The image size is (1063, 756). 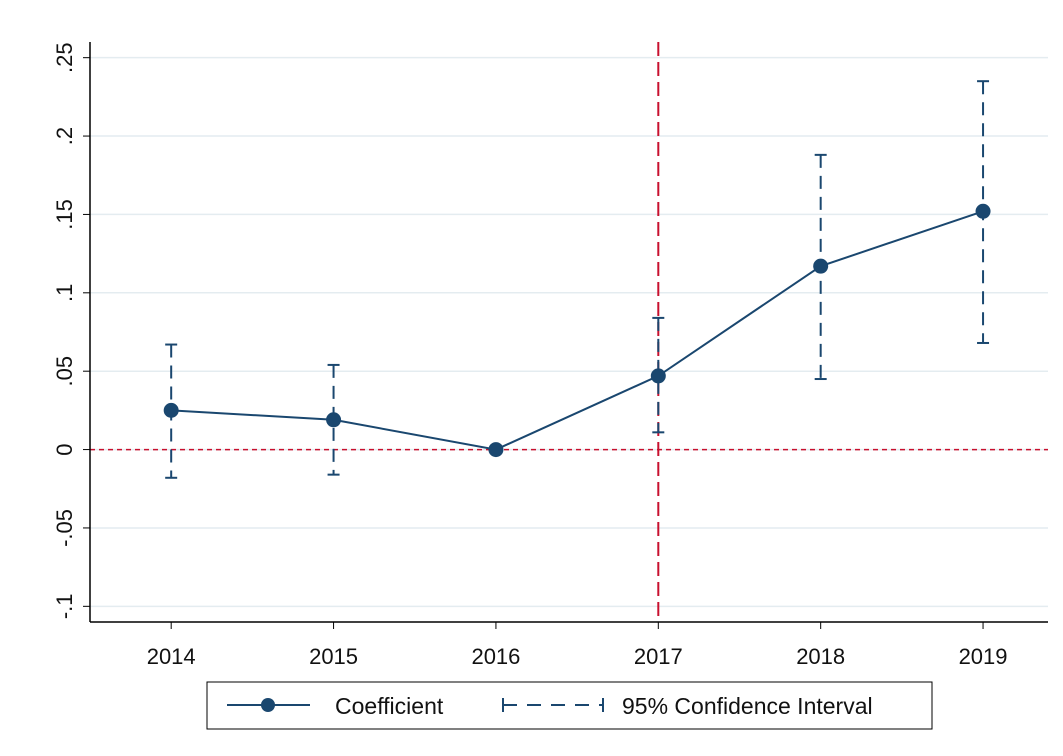 What do you see at coordinates (64, 449) in the screenshot?
I see `y-tick-label: 0` at bounding box center [64, 449].